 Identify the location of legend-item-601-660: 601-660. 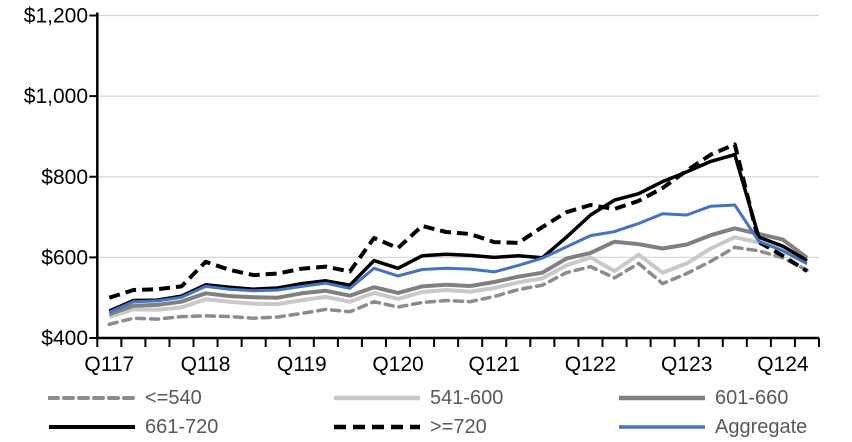
(703, 398).